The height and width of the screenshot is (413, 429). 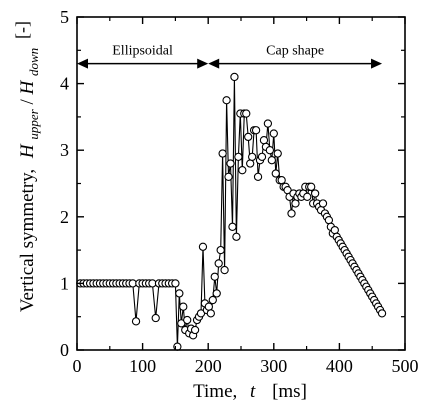 I want to click on x-tick-label: 300, so click(x=273, y=366).